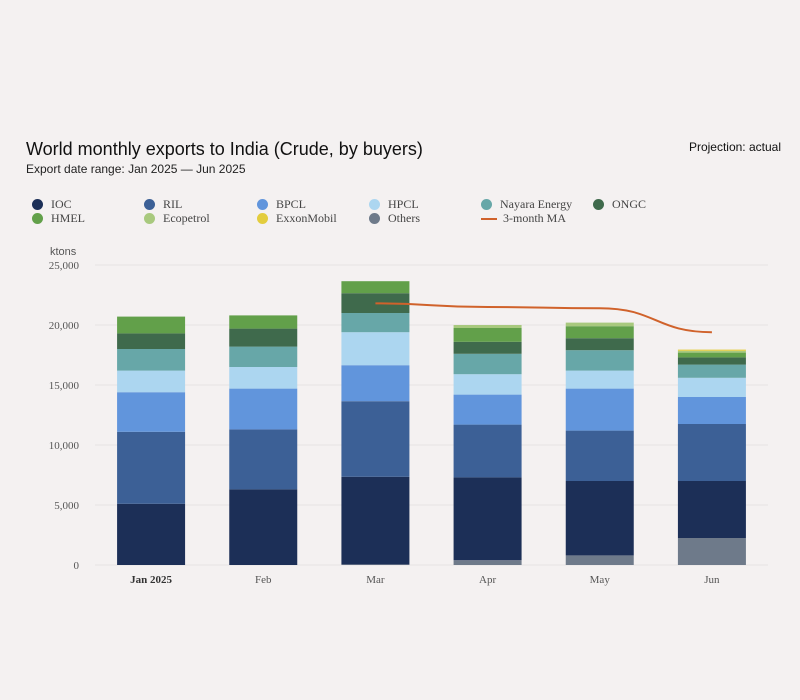 This screenshot has height=700, width=800. What do you see at coordinates (291, 204) in the screenshot?
I see `legend-label: BPCL` at bounding box center [291, 204].